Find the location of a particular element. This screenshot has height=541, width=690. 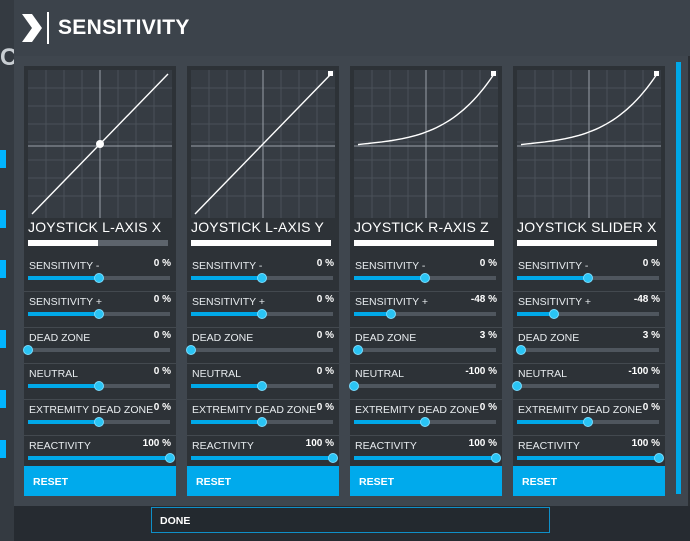

setting-label: SENSITIVITY - is located at coordinates (390, 266).